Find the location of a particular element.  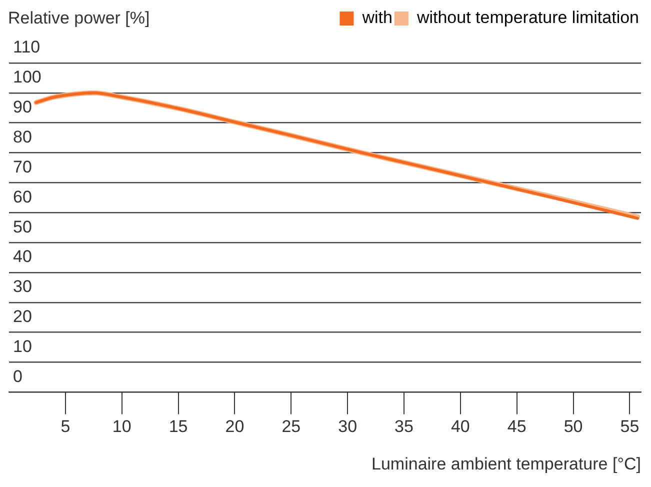

x-axis-title: Luminaire ambient temperature [°C] is located at coordinates (506, 464).